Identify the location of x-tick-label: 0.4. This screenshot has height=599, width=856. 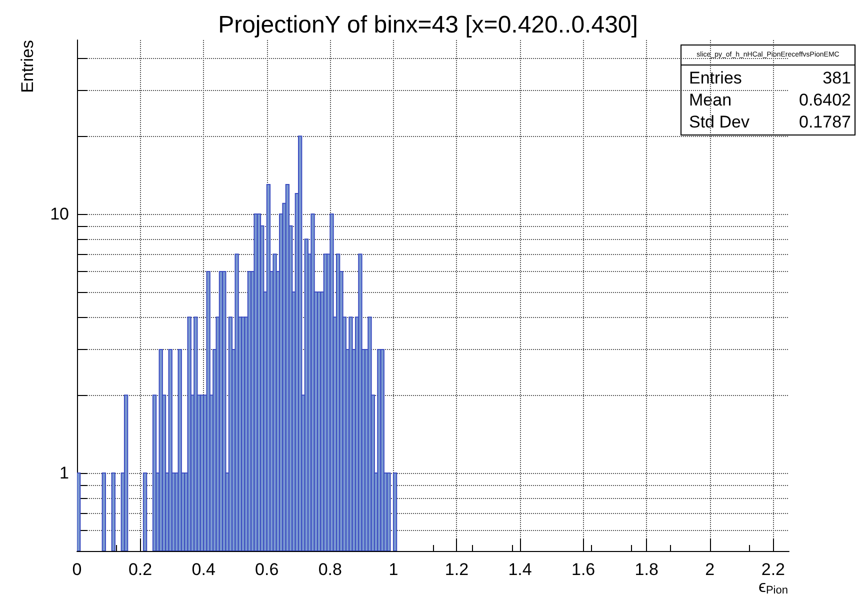
(204, 569).